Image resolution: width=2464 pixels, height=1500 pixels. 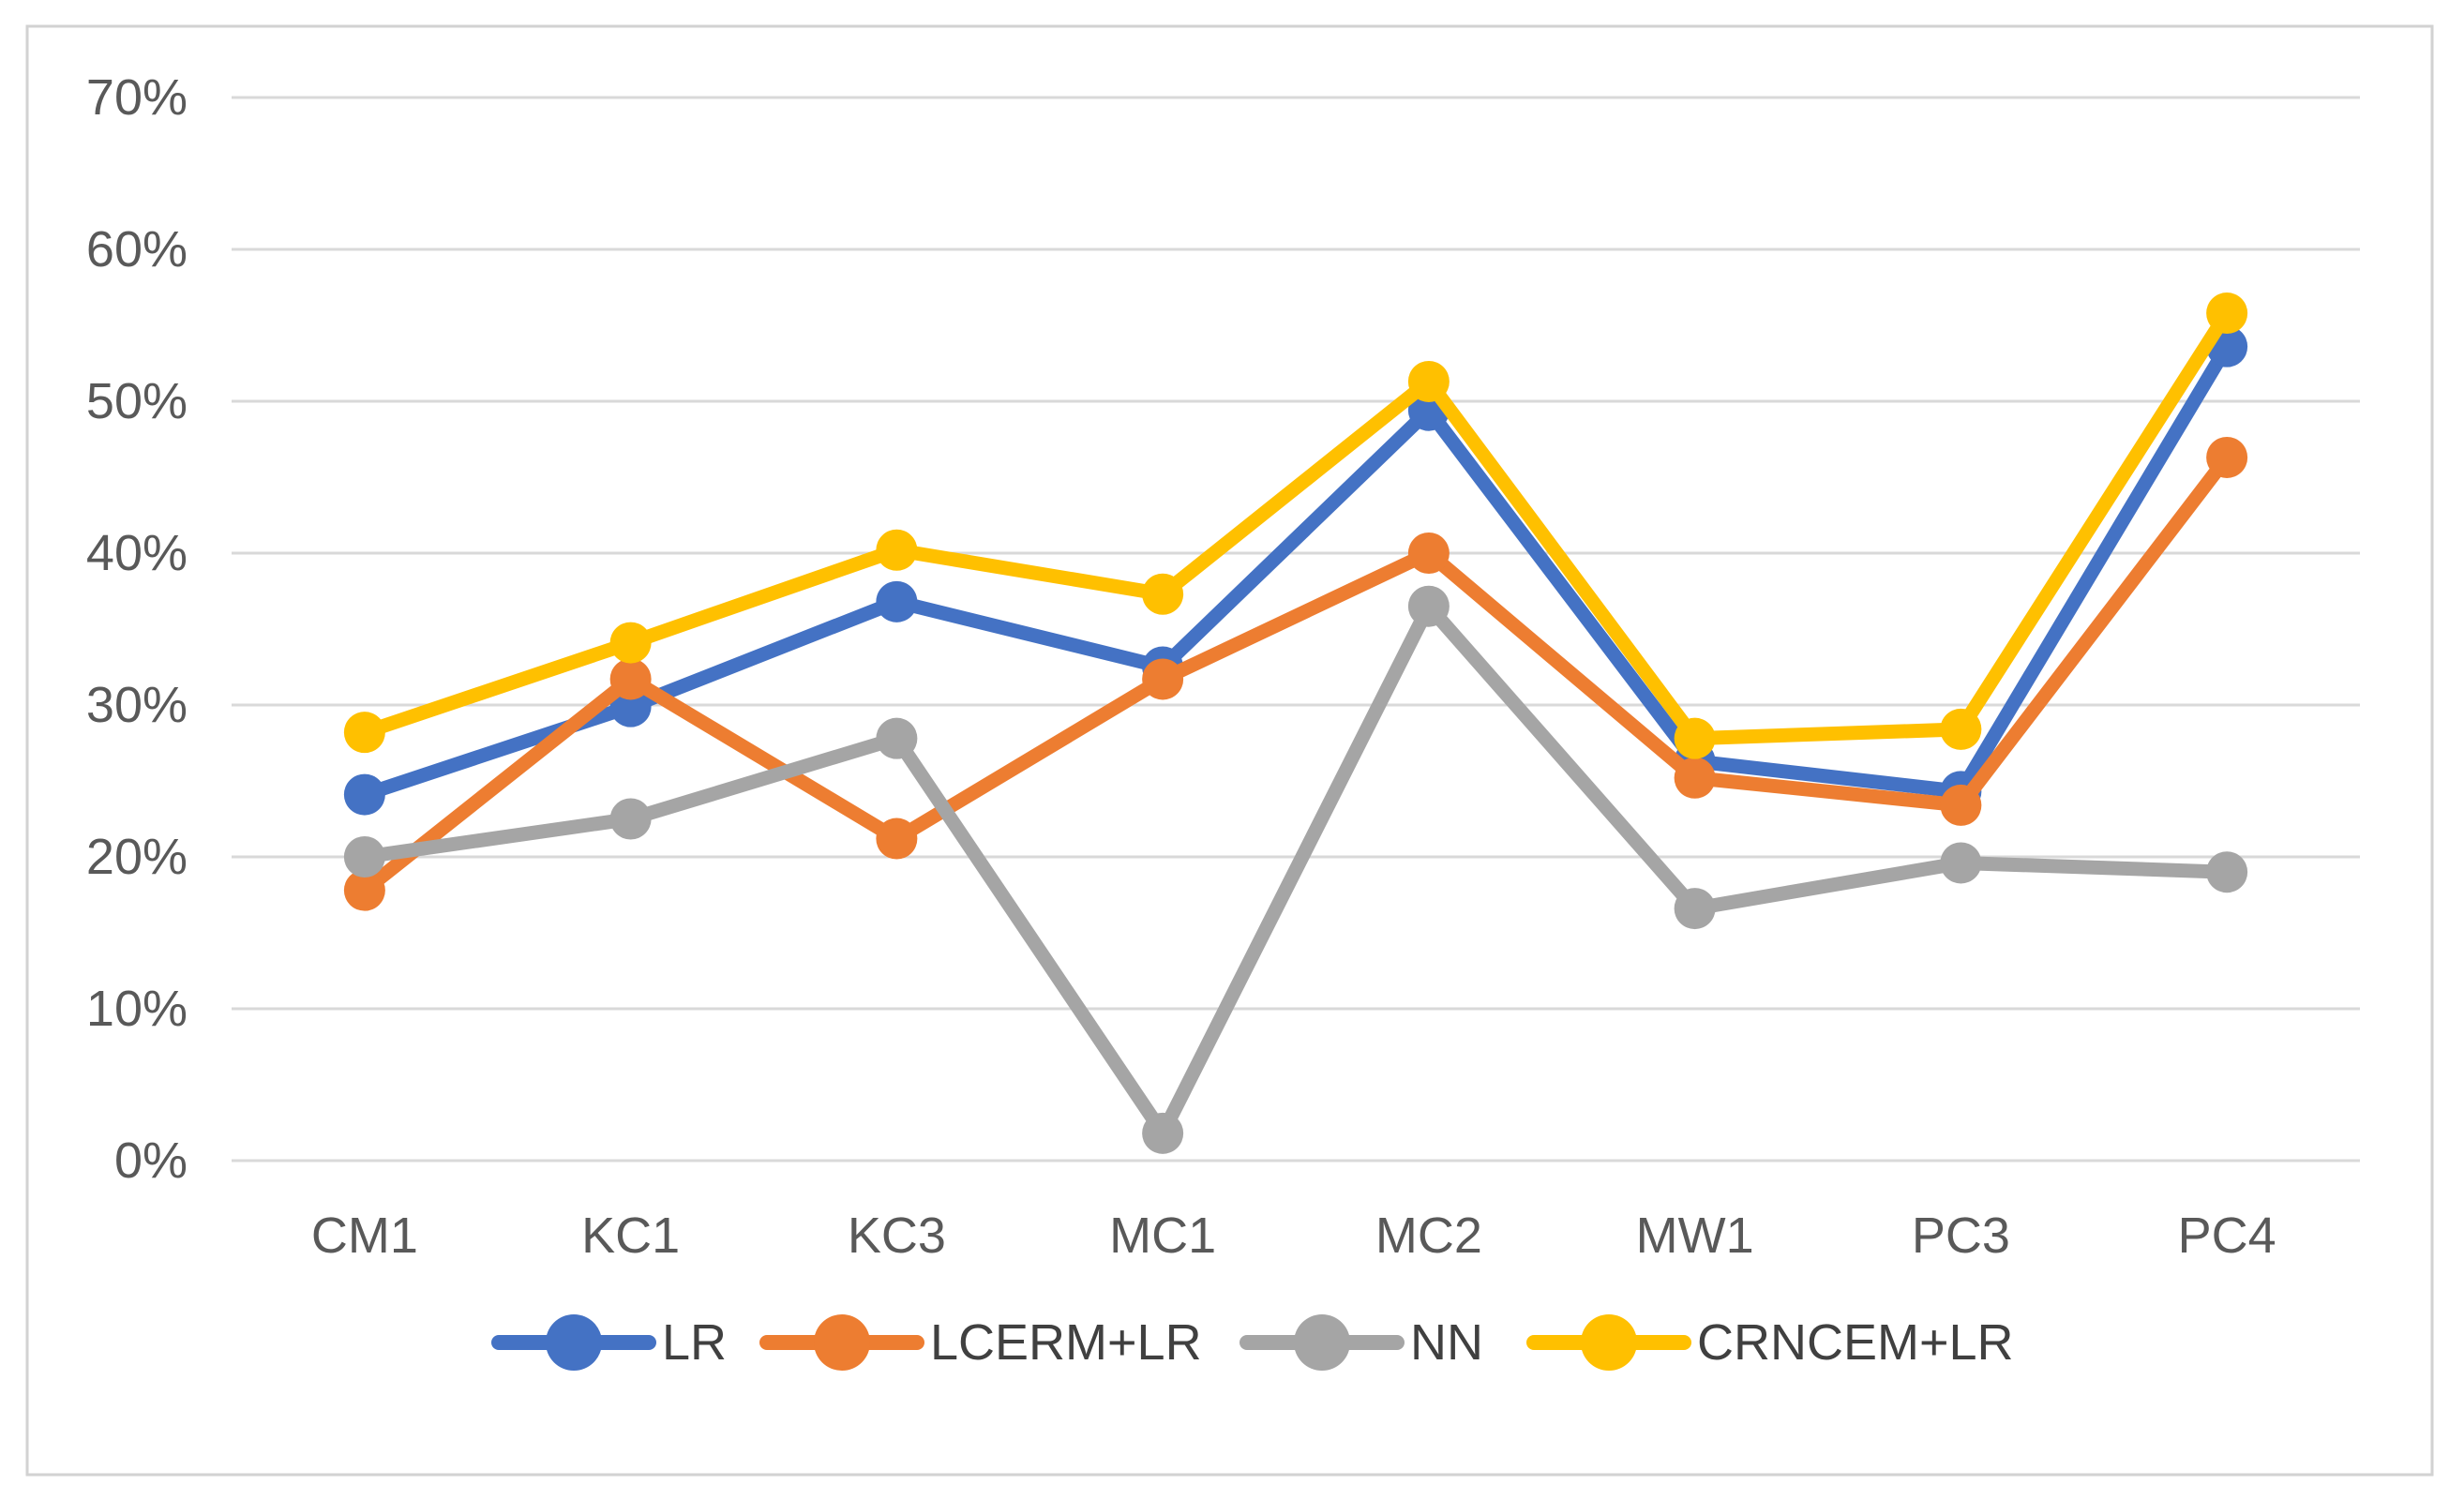 I want to click on y-tick-label: 30%, so click(x=137, y=705).